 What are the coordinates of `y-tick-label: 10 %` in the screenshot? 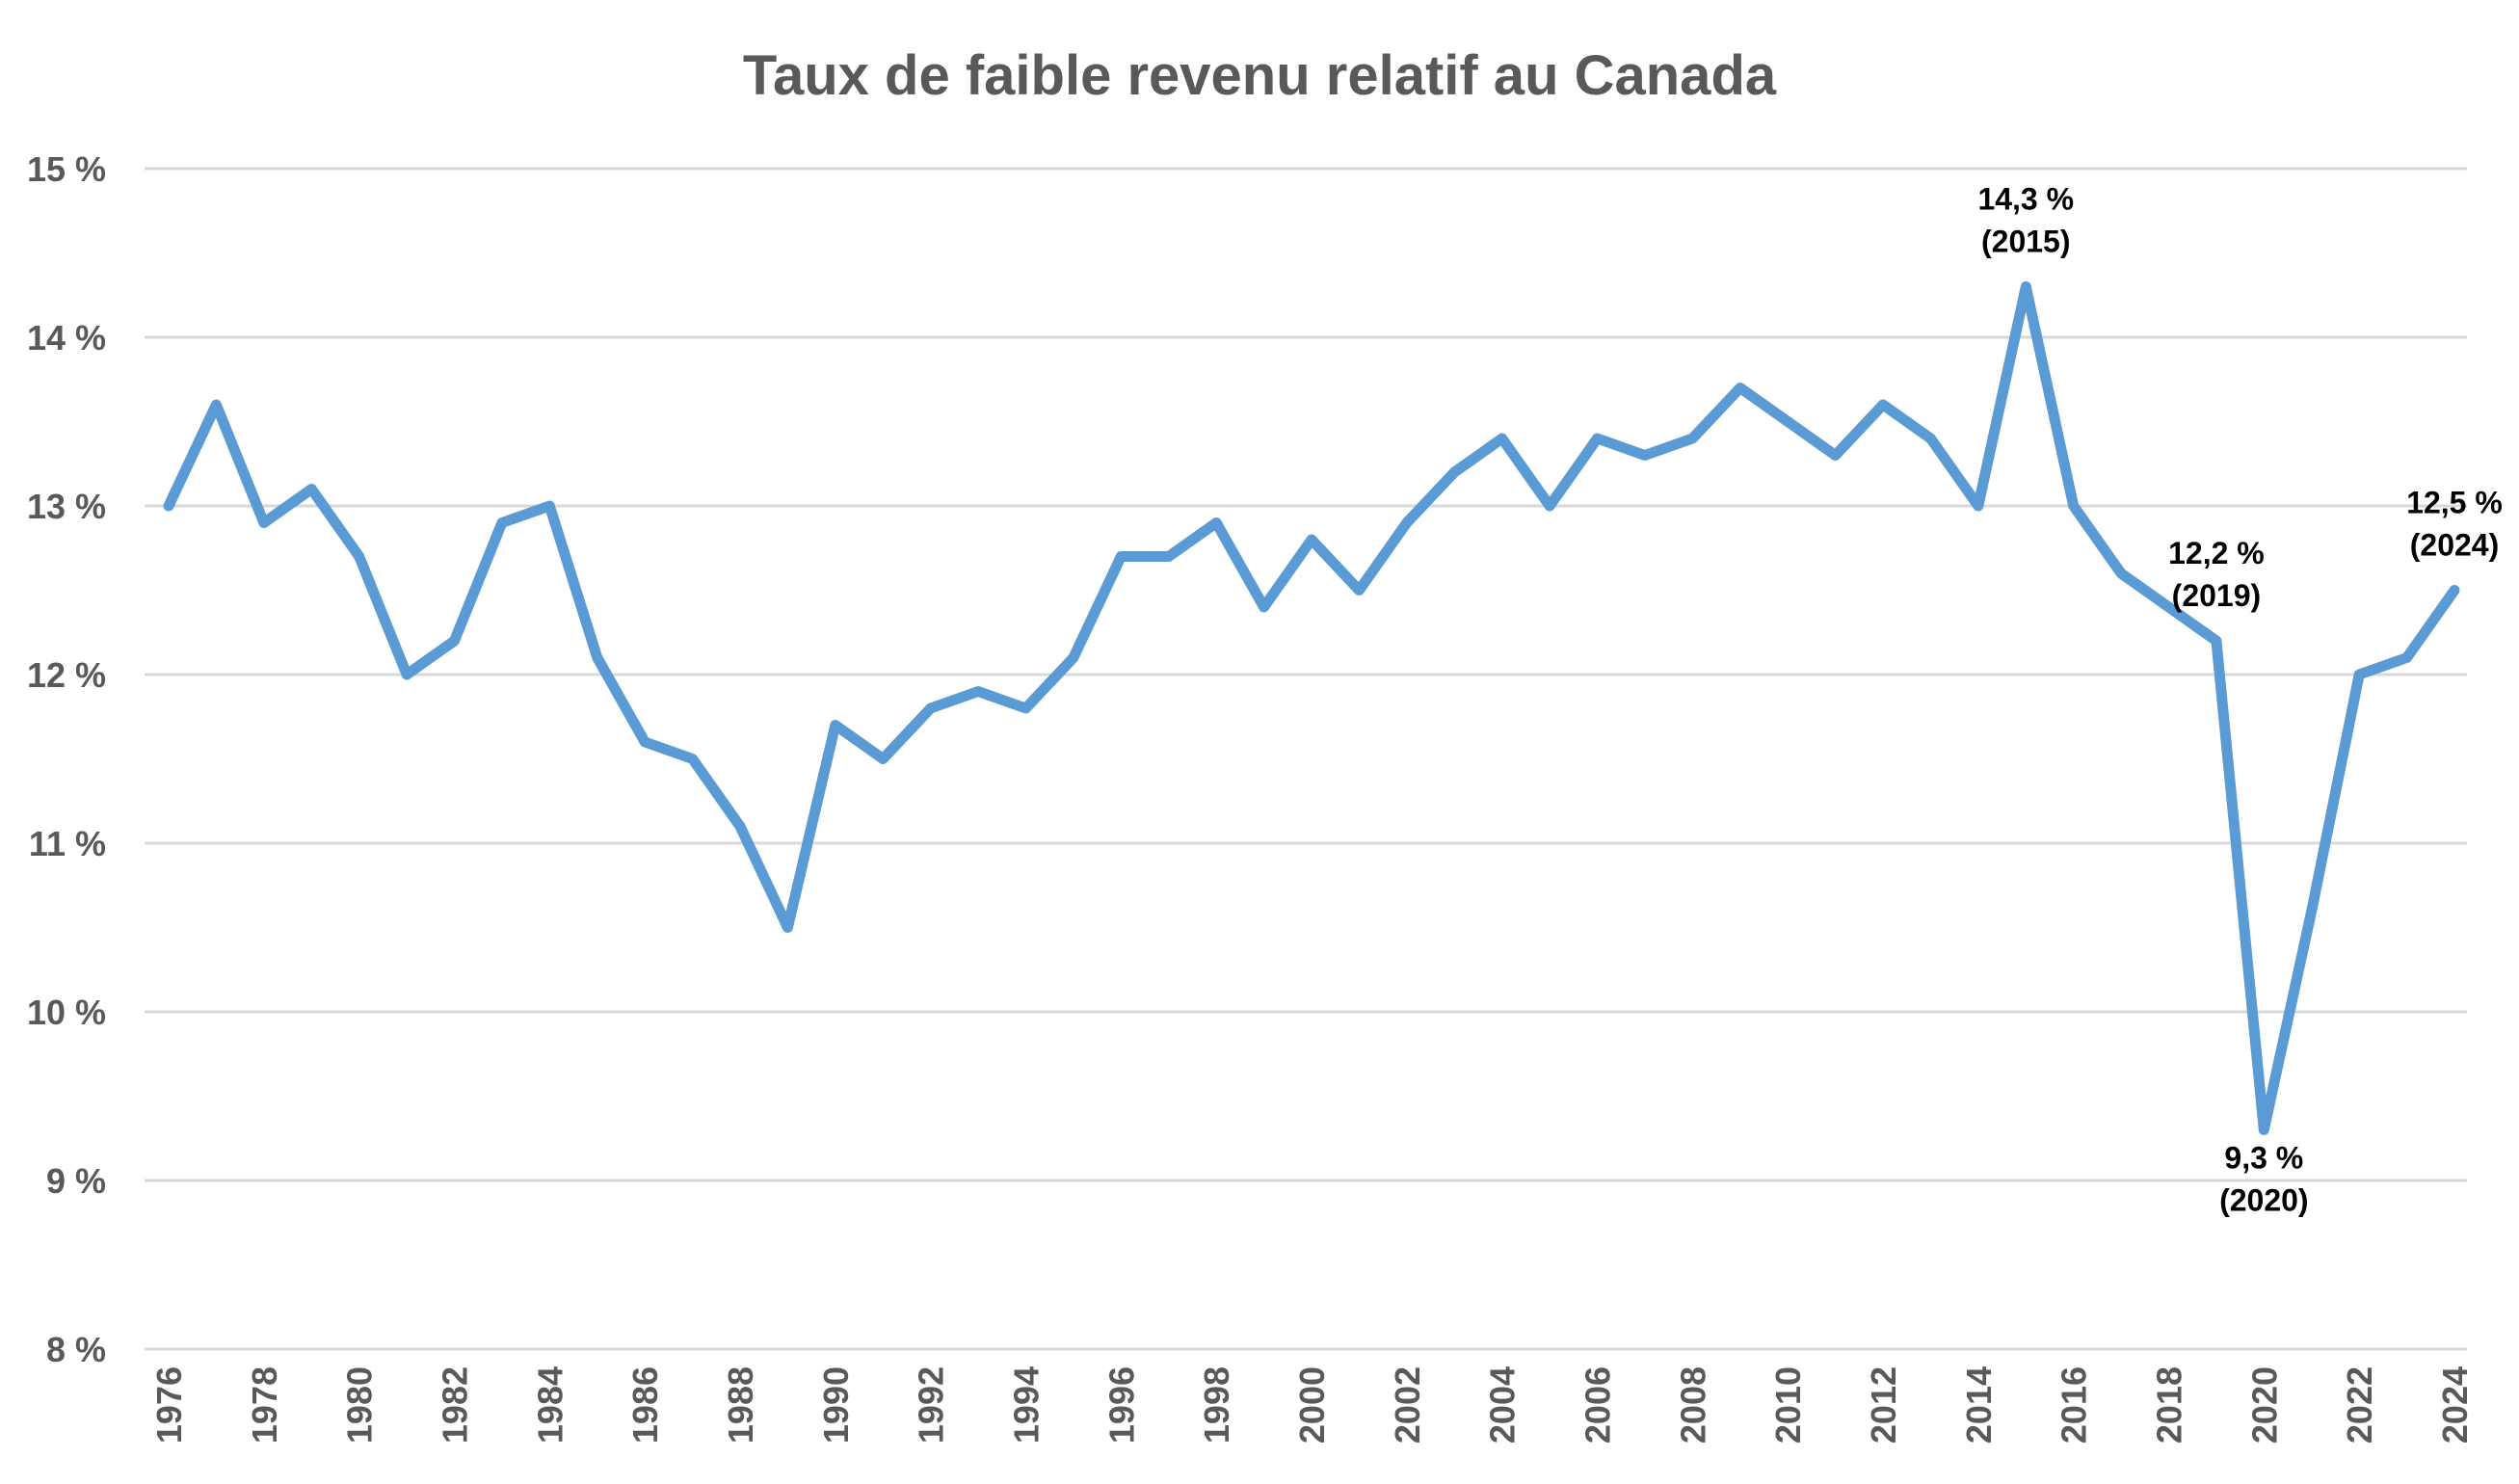 It's located at (66, 1012).